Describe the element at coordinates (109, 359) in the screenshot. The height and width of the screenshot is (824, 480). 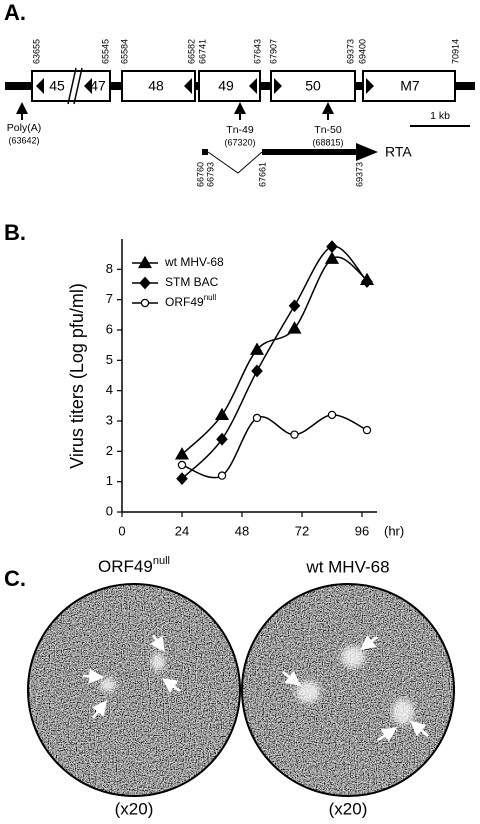
I see `y-tick-label: 5` at that location.